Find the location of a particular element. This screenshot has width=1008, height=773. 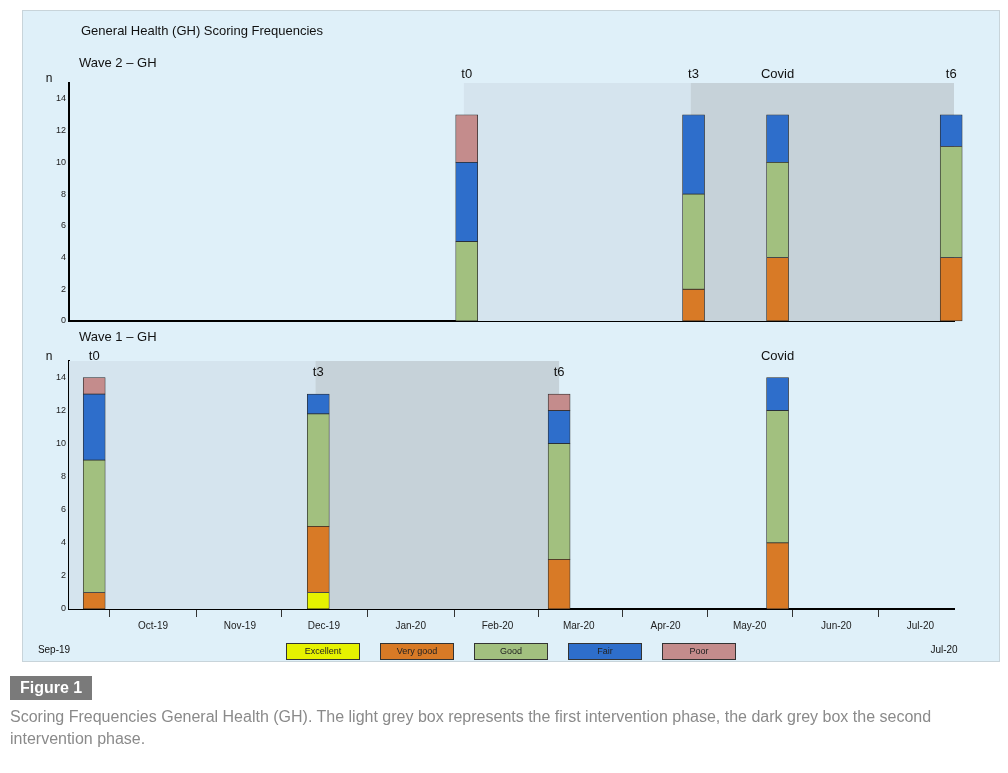

text: Very good is located at coordinates (417, 651).